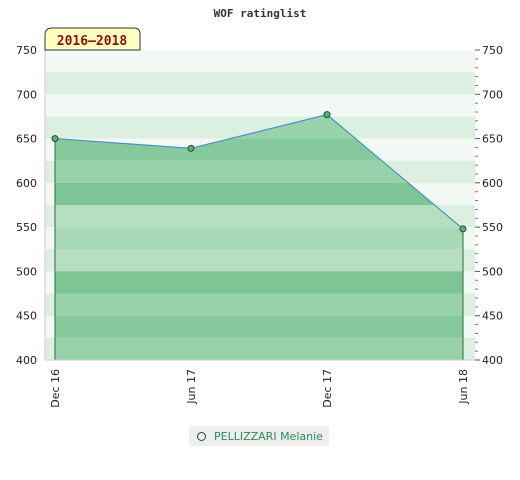 The width and height of the screenshot is (520, 480). What do you see at coordinates (492, 139) in the screenshot?
I see `y-tick-label-right: 650` at bounding box center [492, 139].